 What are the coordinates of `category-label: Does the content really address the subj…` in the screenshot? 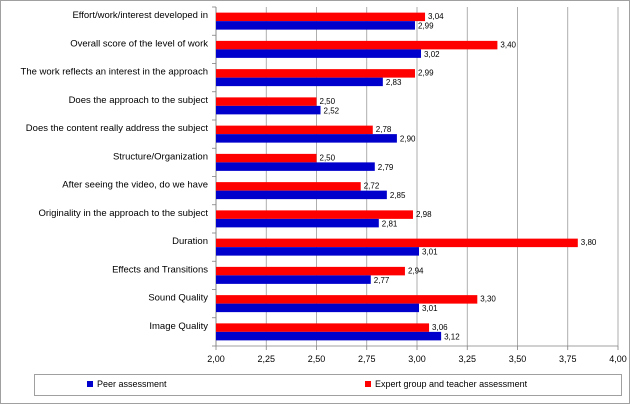 It's located at (117, 128).